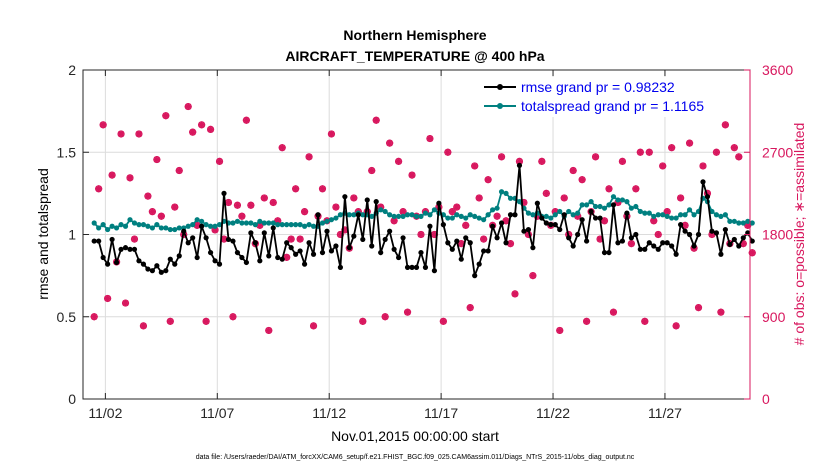  Describe the element at coordinates (67, 152) in the screenshot. I see `y-tick-label-left: 1.5` at that location.